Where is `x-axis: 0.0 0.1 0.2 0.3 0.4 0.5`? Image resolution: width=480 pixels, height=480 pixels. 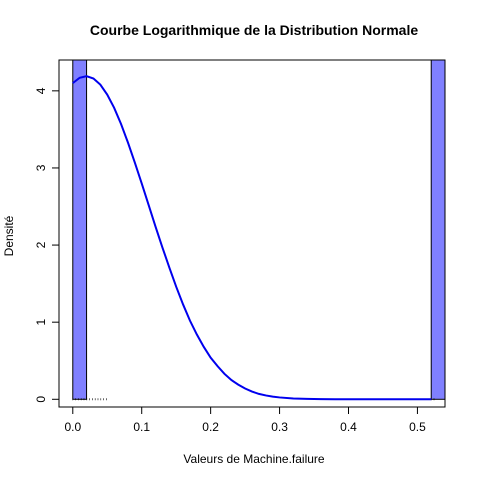
x-axis: 0.0 0.1 0.2 0.3 0.4 0.5 is located at coordinates (245, 420).